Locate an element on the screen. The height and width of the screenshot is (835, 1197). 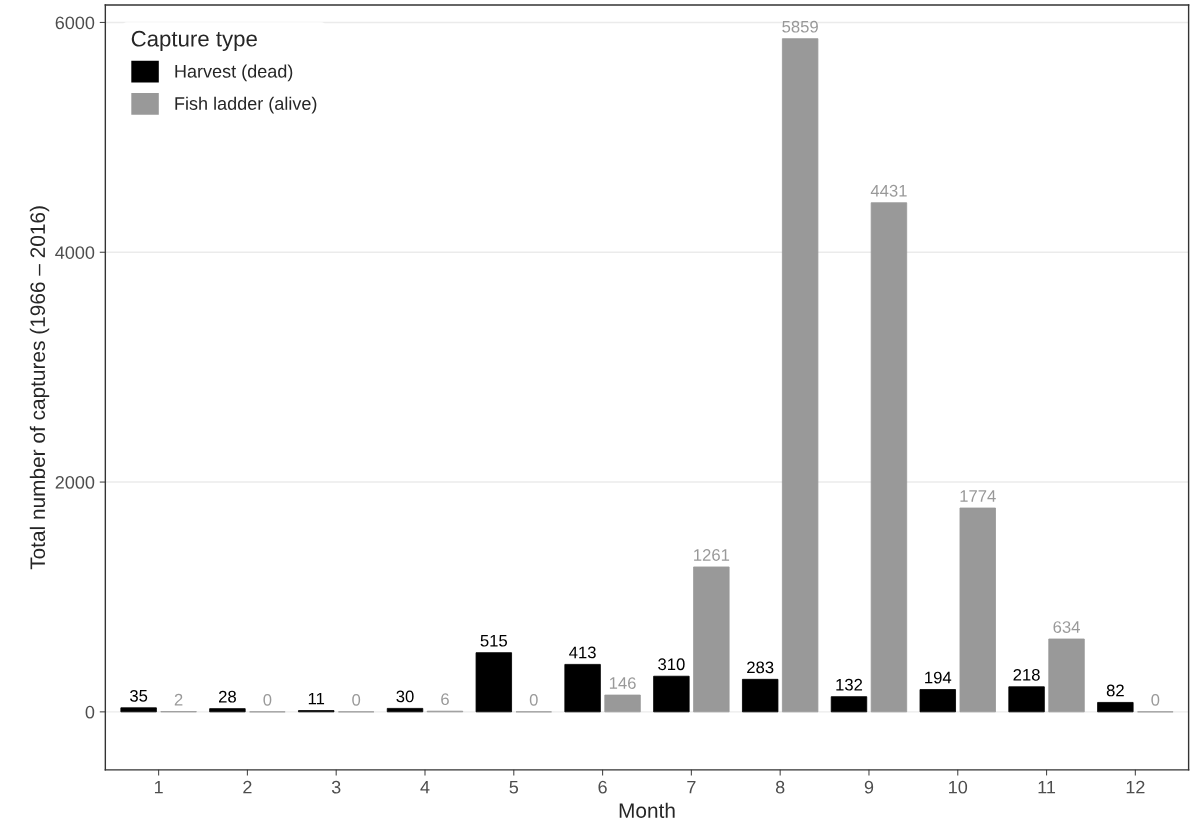
data-label: 413 is located at coordinates (582, 652).